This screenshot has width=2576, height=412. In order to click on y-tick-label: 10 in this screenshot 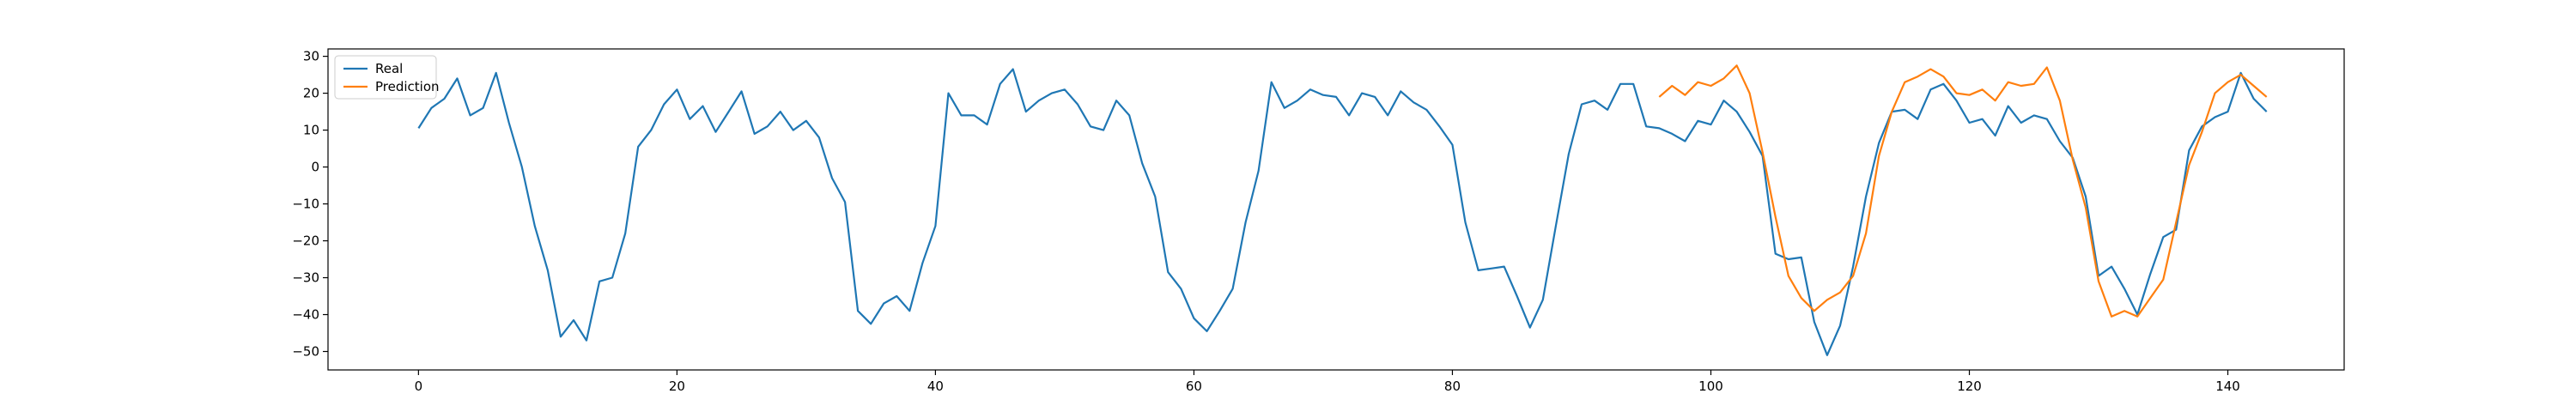, I will do `click(311, 130)`.